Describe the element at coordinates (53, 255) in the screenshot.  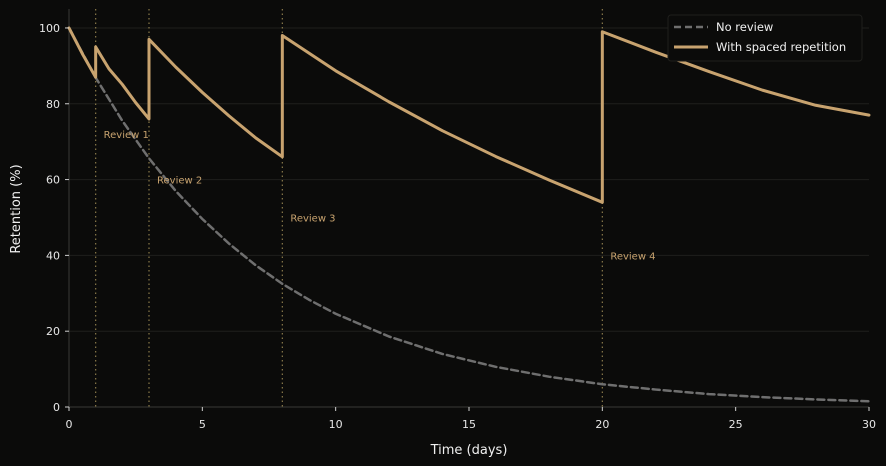
I see `y-tick-label: 40` at that location.